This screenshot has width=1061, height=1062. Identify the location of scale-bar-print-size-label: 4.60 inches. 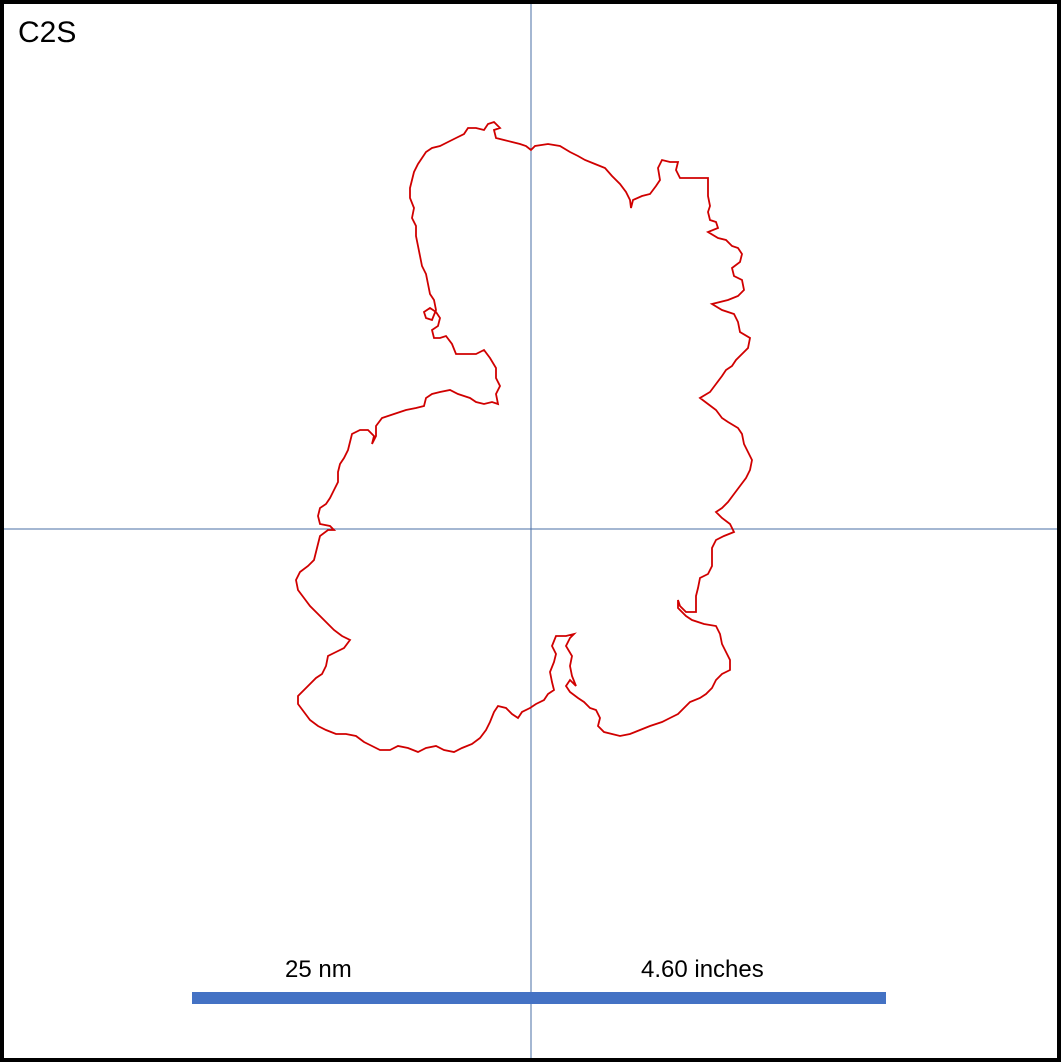
(702, 969).